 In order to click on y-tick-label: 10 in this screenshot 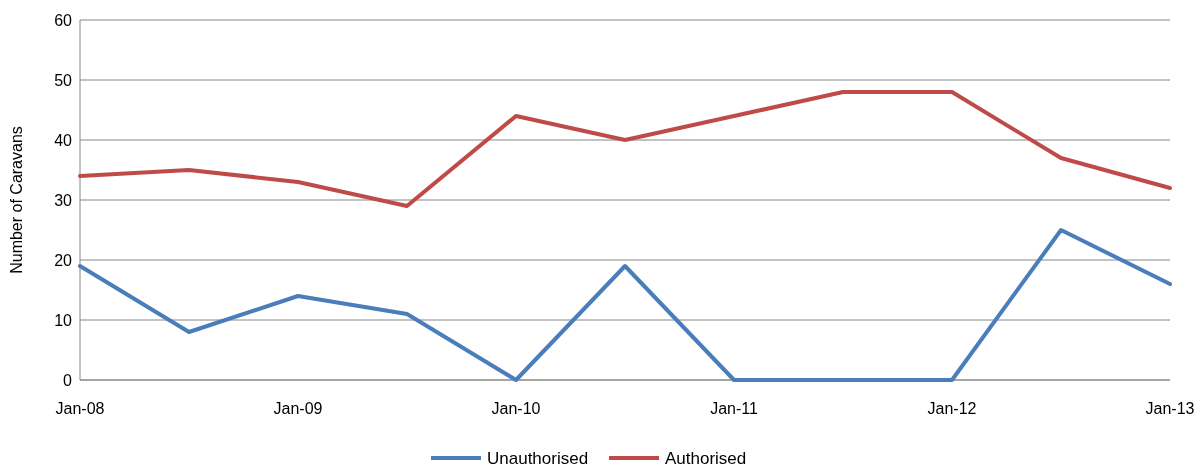, I will do `click(63, 320)`.